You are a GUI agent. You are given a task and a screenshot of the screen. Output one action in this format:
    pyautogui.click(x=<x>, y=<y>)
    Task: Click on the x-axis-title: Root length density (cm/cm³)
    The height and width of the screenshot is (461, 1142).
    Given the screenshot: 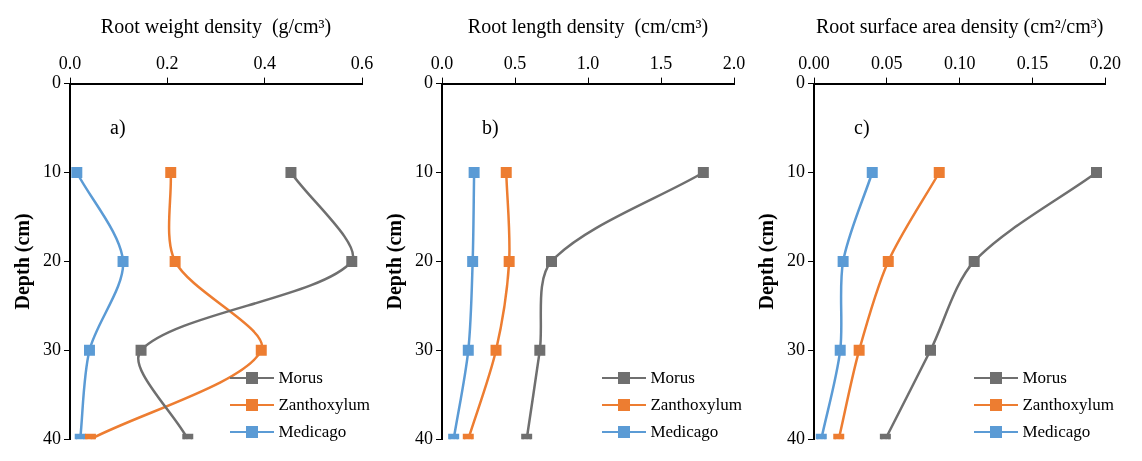 What is the action you would take?
    pyautogui.click(x=588, y=27)
    